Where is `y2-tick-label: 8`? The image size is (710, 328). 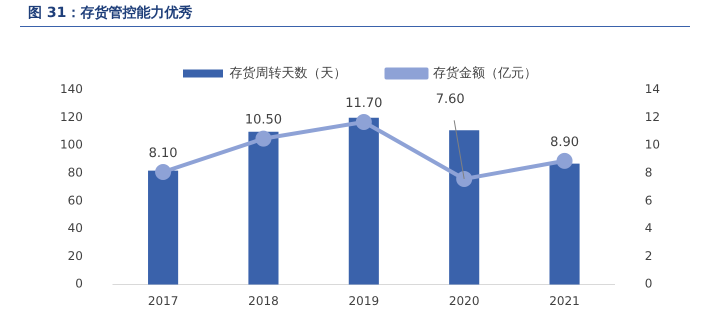
y2-tick-label: 8 is located at coordinates (648, 173).